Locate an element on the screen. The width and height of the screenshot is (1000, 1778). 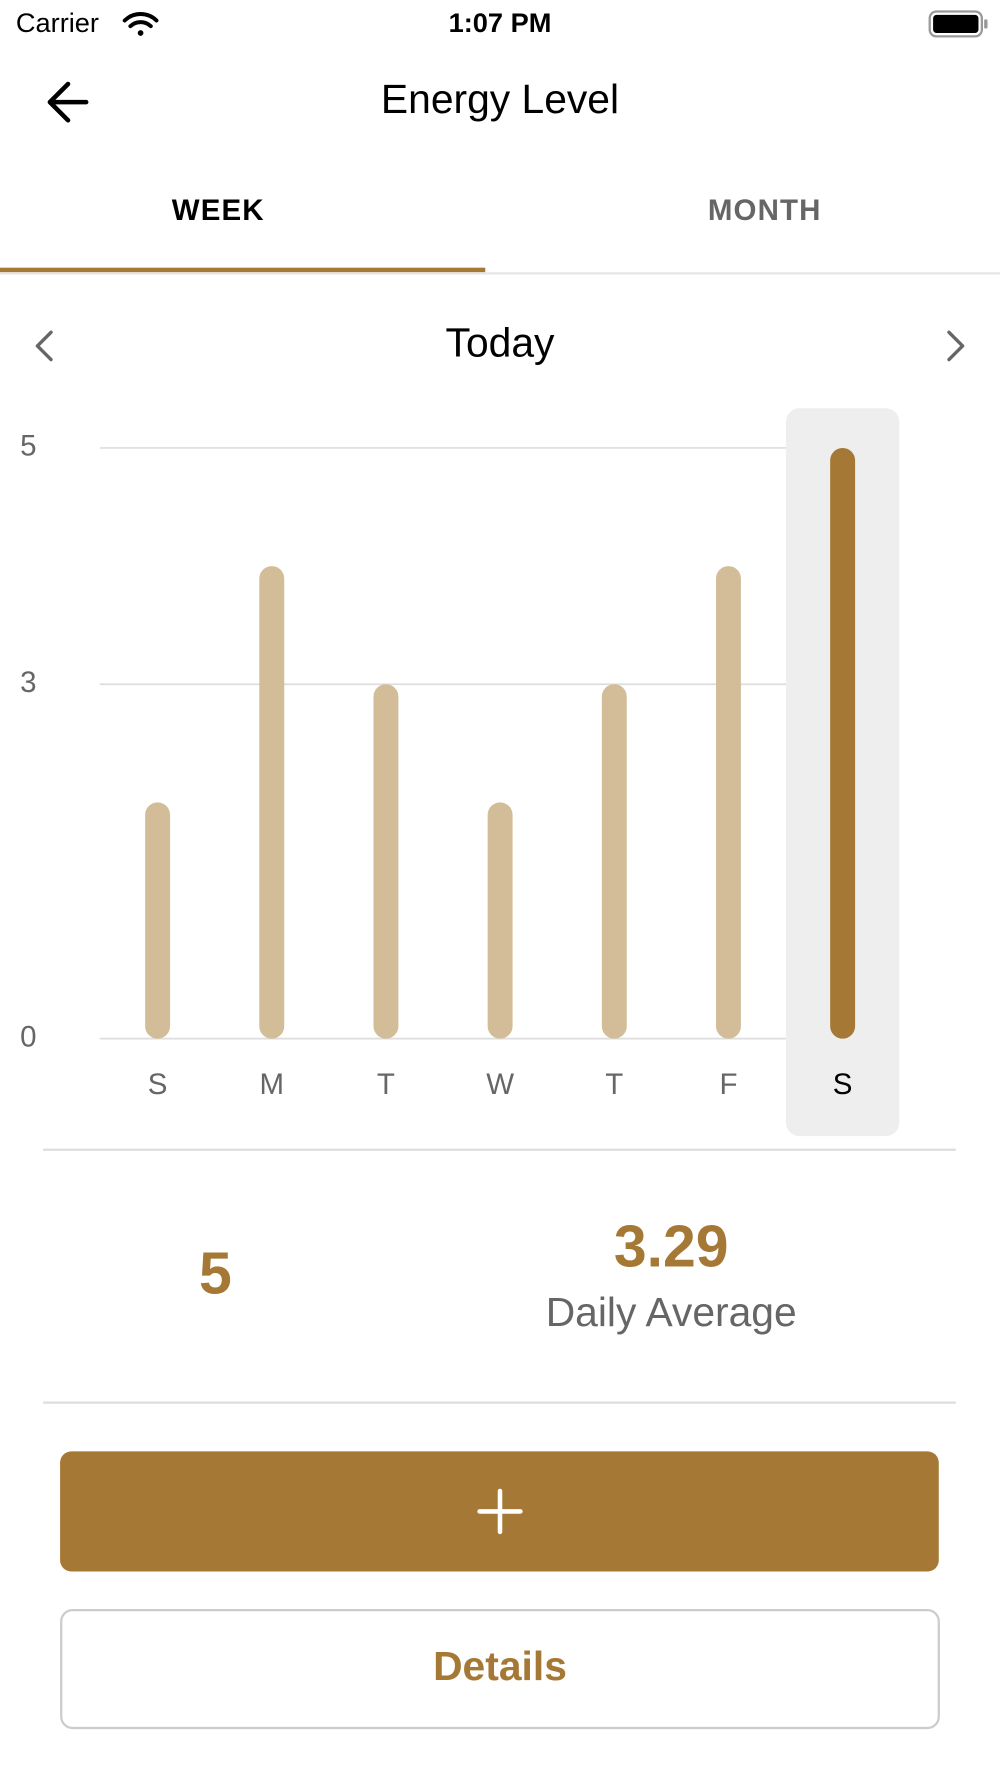
details-label: Details is located at coordinates (500, 1666).